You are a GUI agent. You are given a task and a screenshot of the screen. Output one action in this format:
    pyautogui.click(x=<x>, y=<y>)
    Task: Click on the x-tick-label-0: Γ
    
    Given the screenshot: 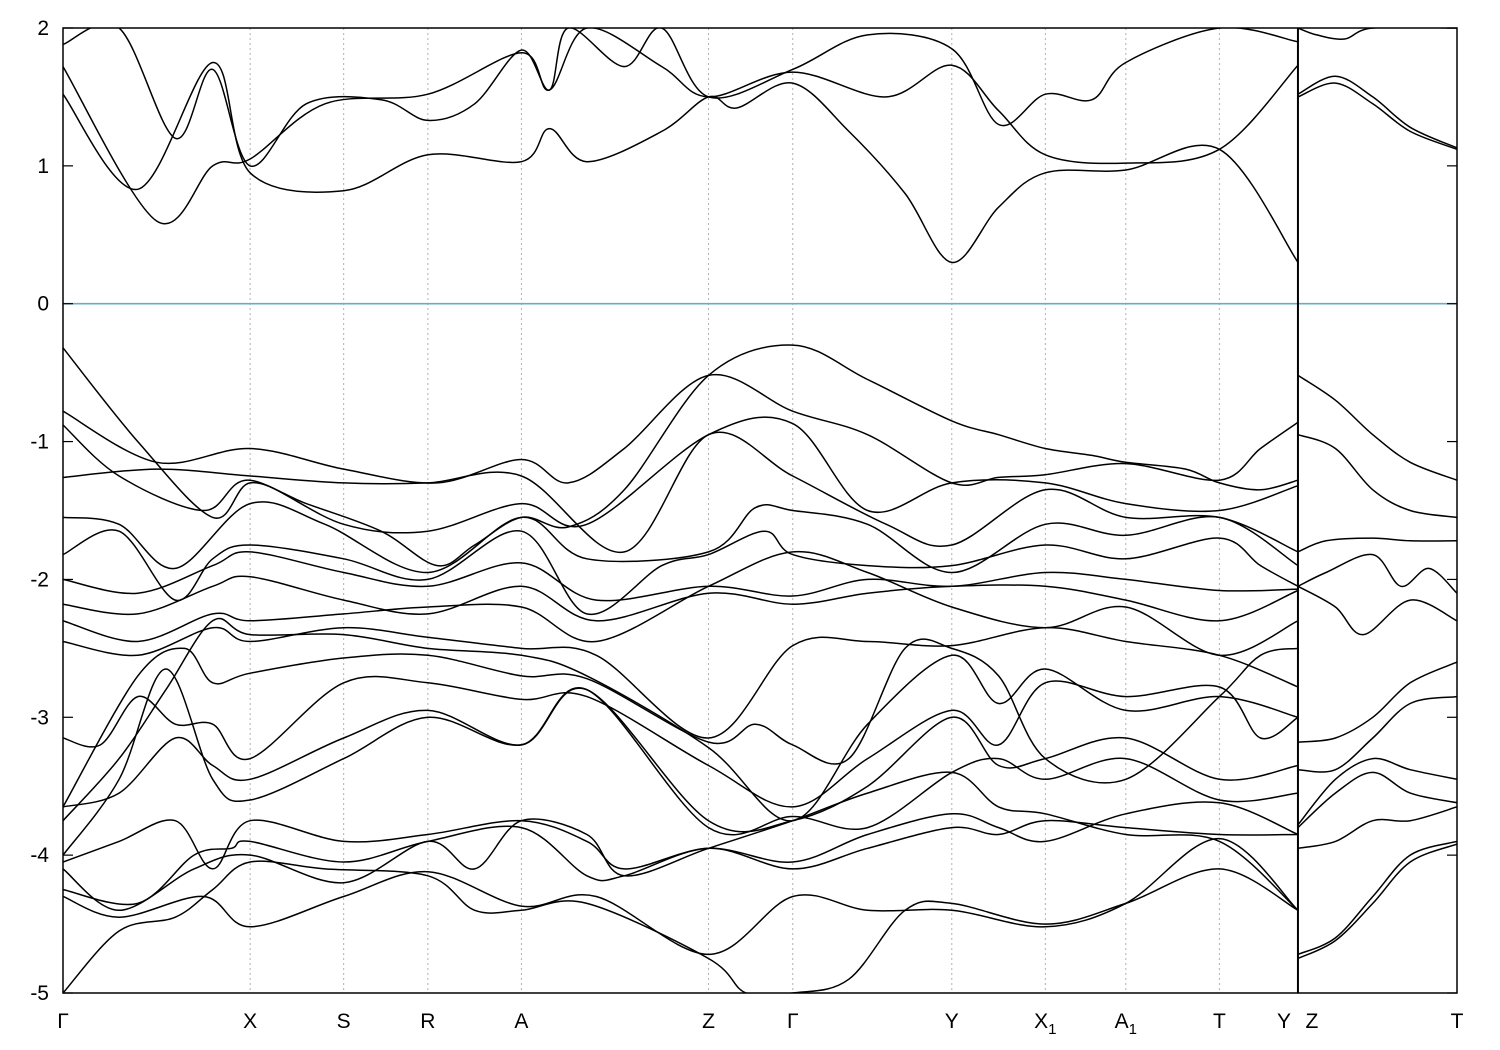 What is the action you would take?
    pyautogui.click(x=63, y=1021)
    